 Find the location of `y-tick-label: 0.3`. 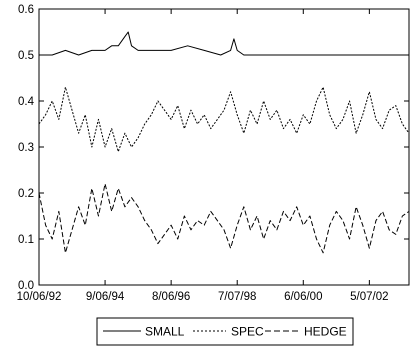

y-tick-label: 0.3 is located at coordinates (26, 148).